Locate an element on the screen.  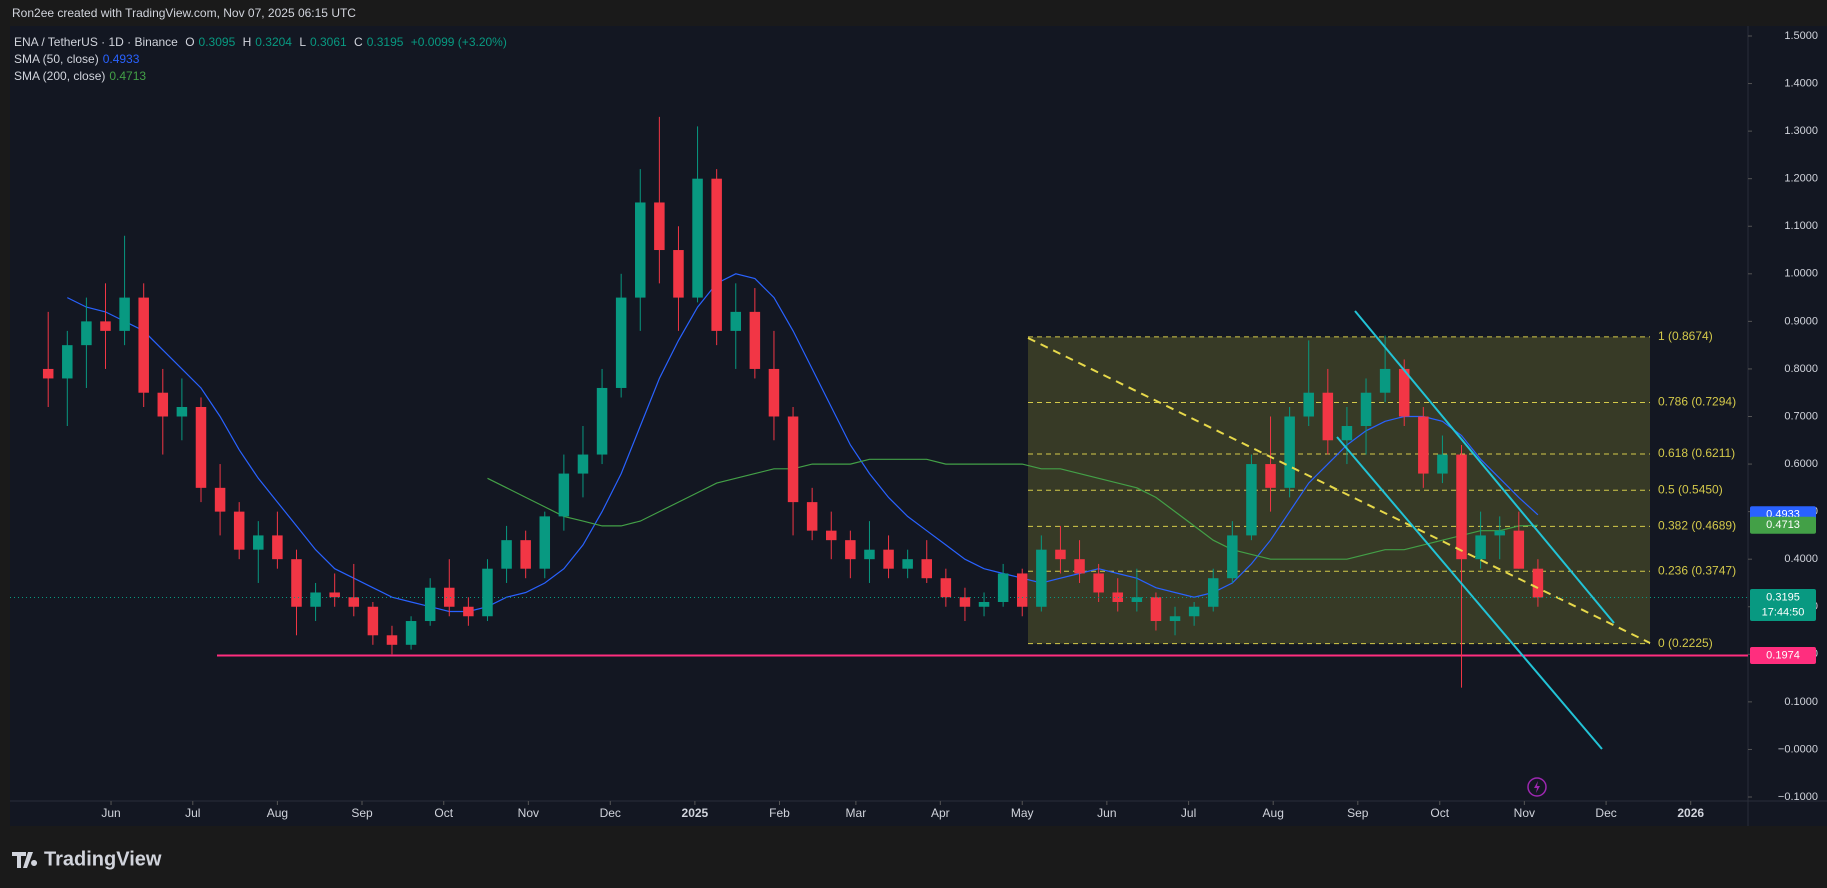
indicator-value: 0.4713 is located at coordinates (128, 76).